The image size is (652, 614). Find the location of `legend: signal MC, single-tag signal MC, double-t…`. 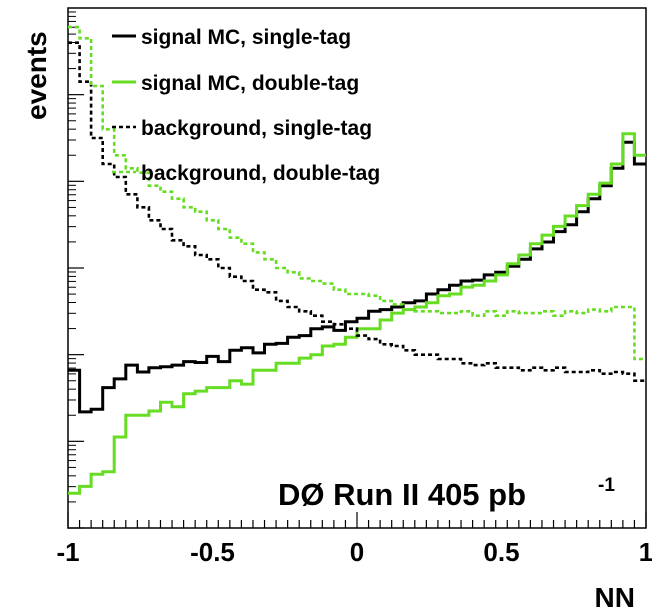

legend: signal MC, single-tag signal MC, double-t… is located at coordinates (246, 105).